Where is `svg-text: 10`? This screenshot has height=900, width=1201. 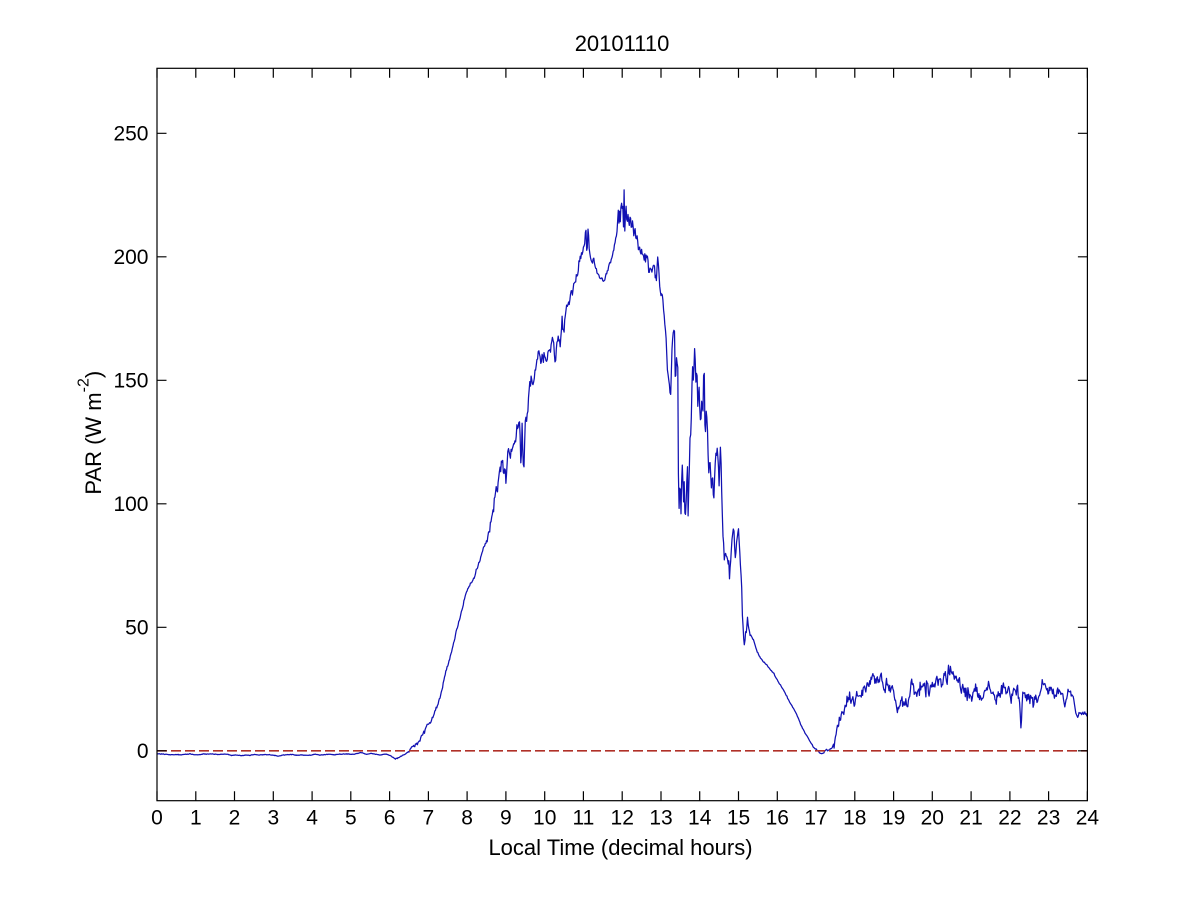
svg-text: 10 is located at coordinates (544, 818).